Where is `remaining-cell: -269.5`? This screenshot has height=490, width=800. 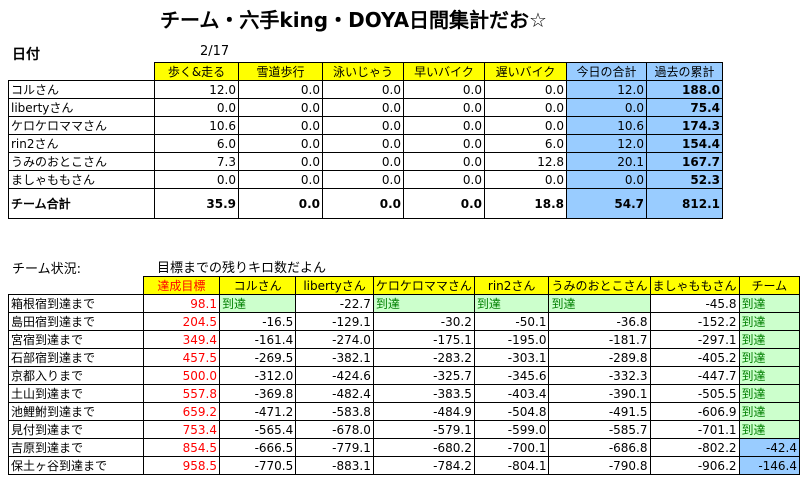 remaining-cell: -269.5 is located at coordinates (257, 357).